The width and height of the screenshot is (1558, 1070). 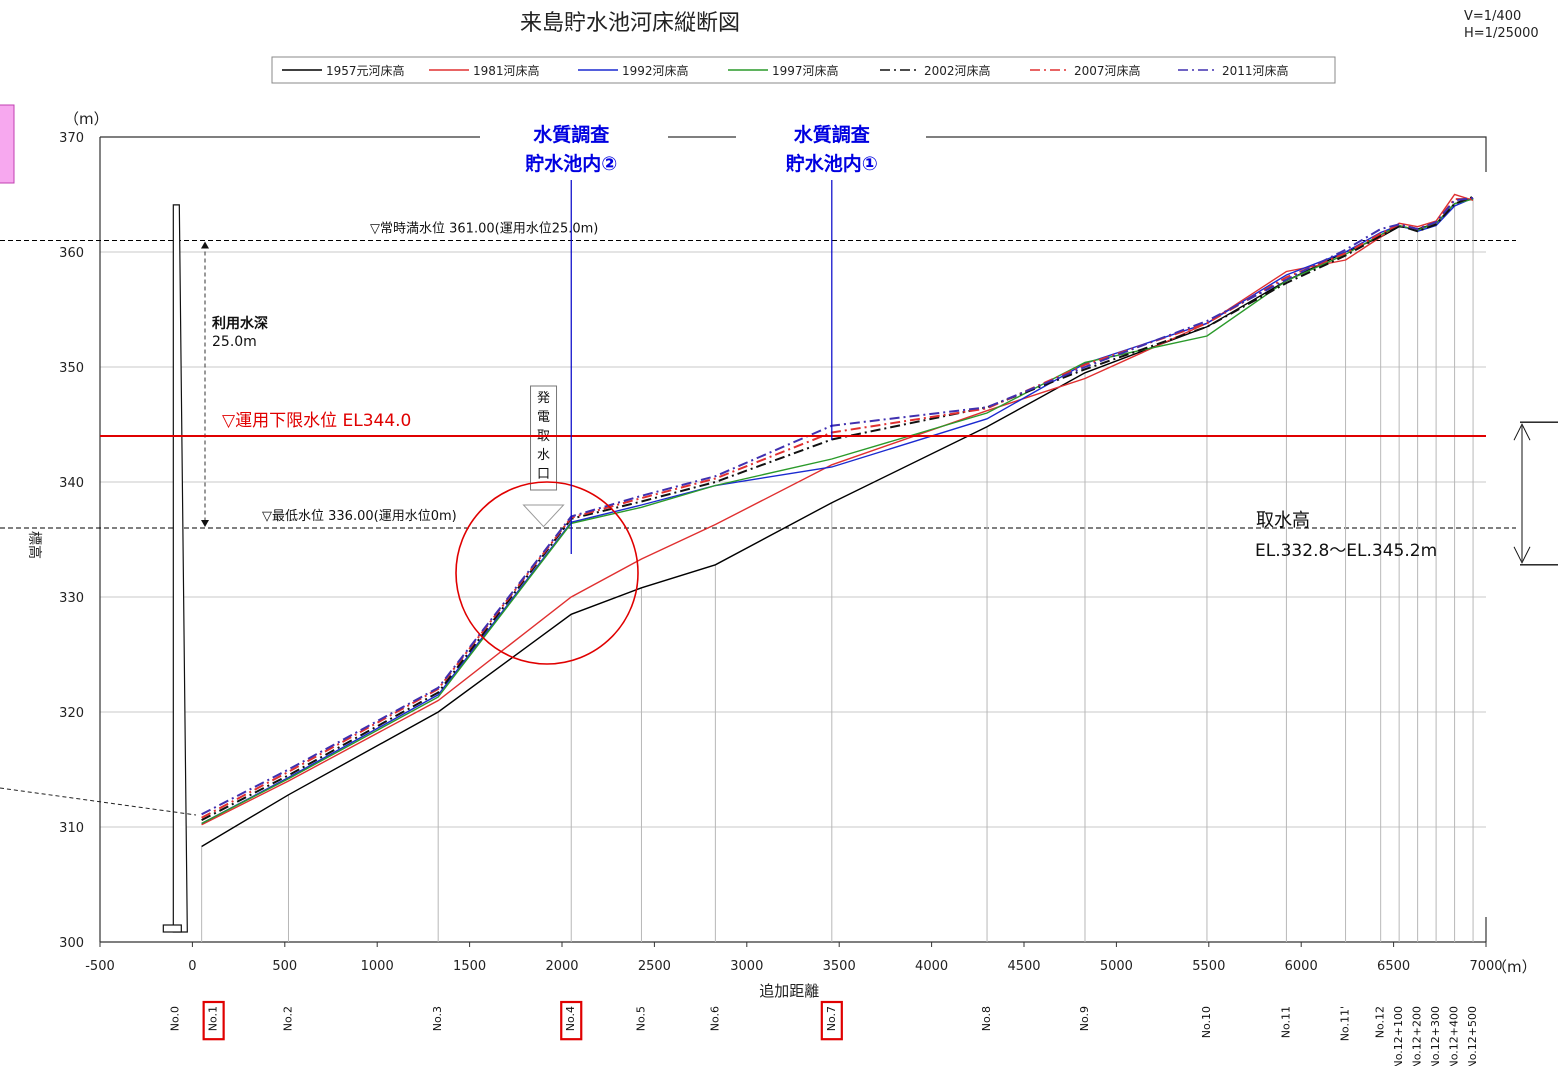 What do you see at coordinates (437, 1018) in the screenshot?
I see `station-label: No.3` at bounding box center [437, 1018].